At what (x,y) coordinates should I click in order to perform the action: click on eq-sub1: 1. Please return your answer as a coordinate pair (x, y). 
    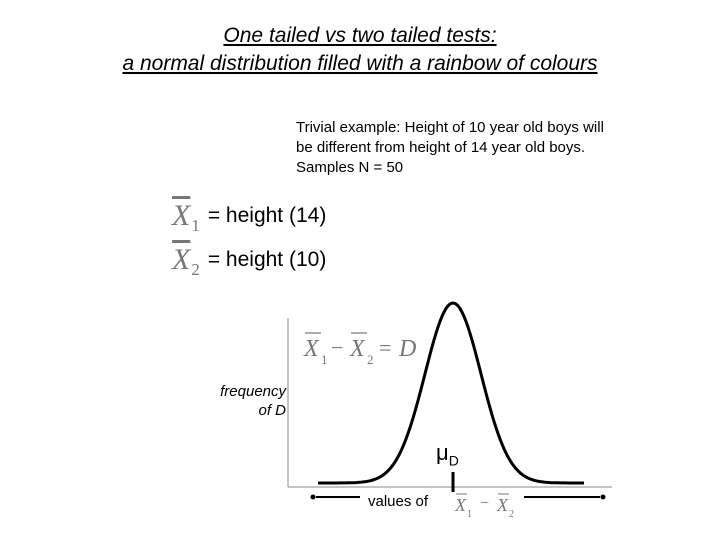
    Looking at the image, I should click on (324, 359).